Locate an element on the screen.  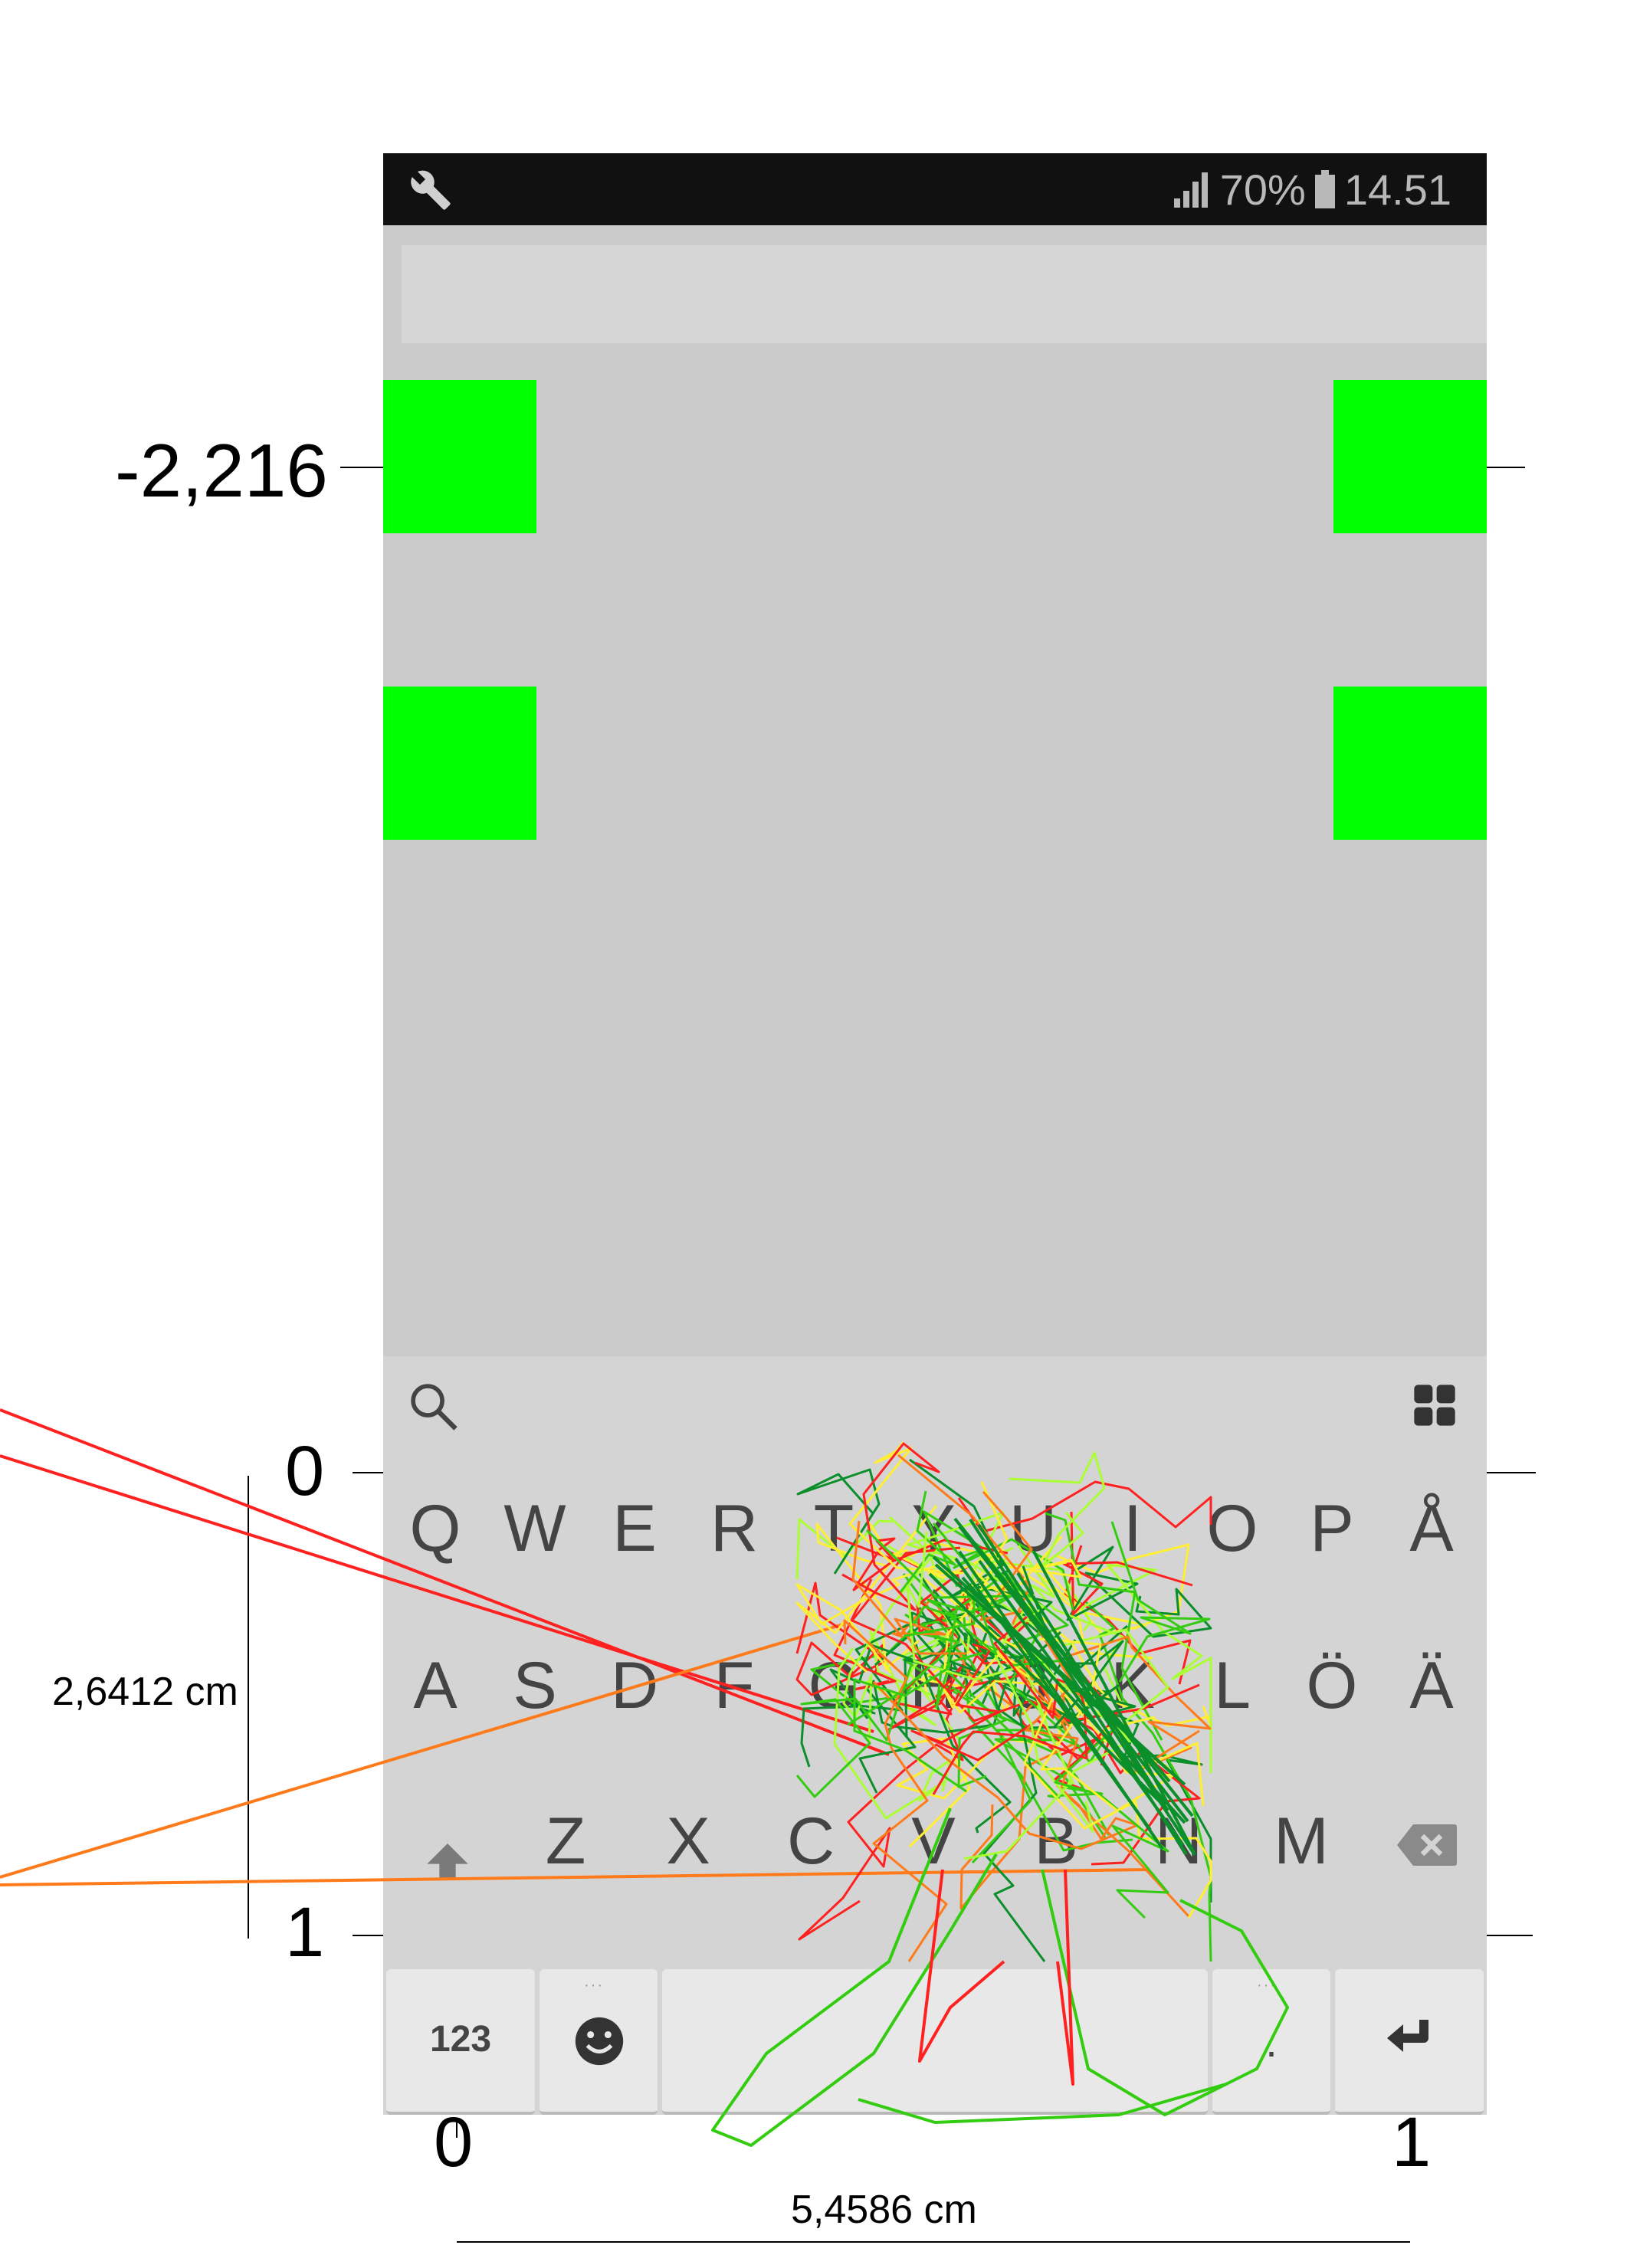
x-axis-zero-label: 0 is located at coordinates (454, 2142).